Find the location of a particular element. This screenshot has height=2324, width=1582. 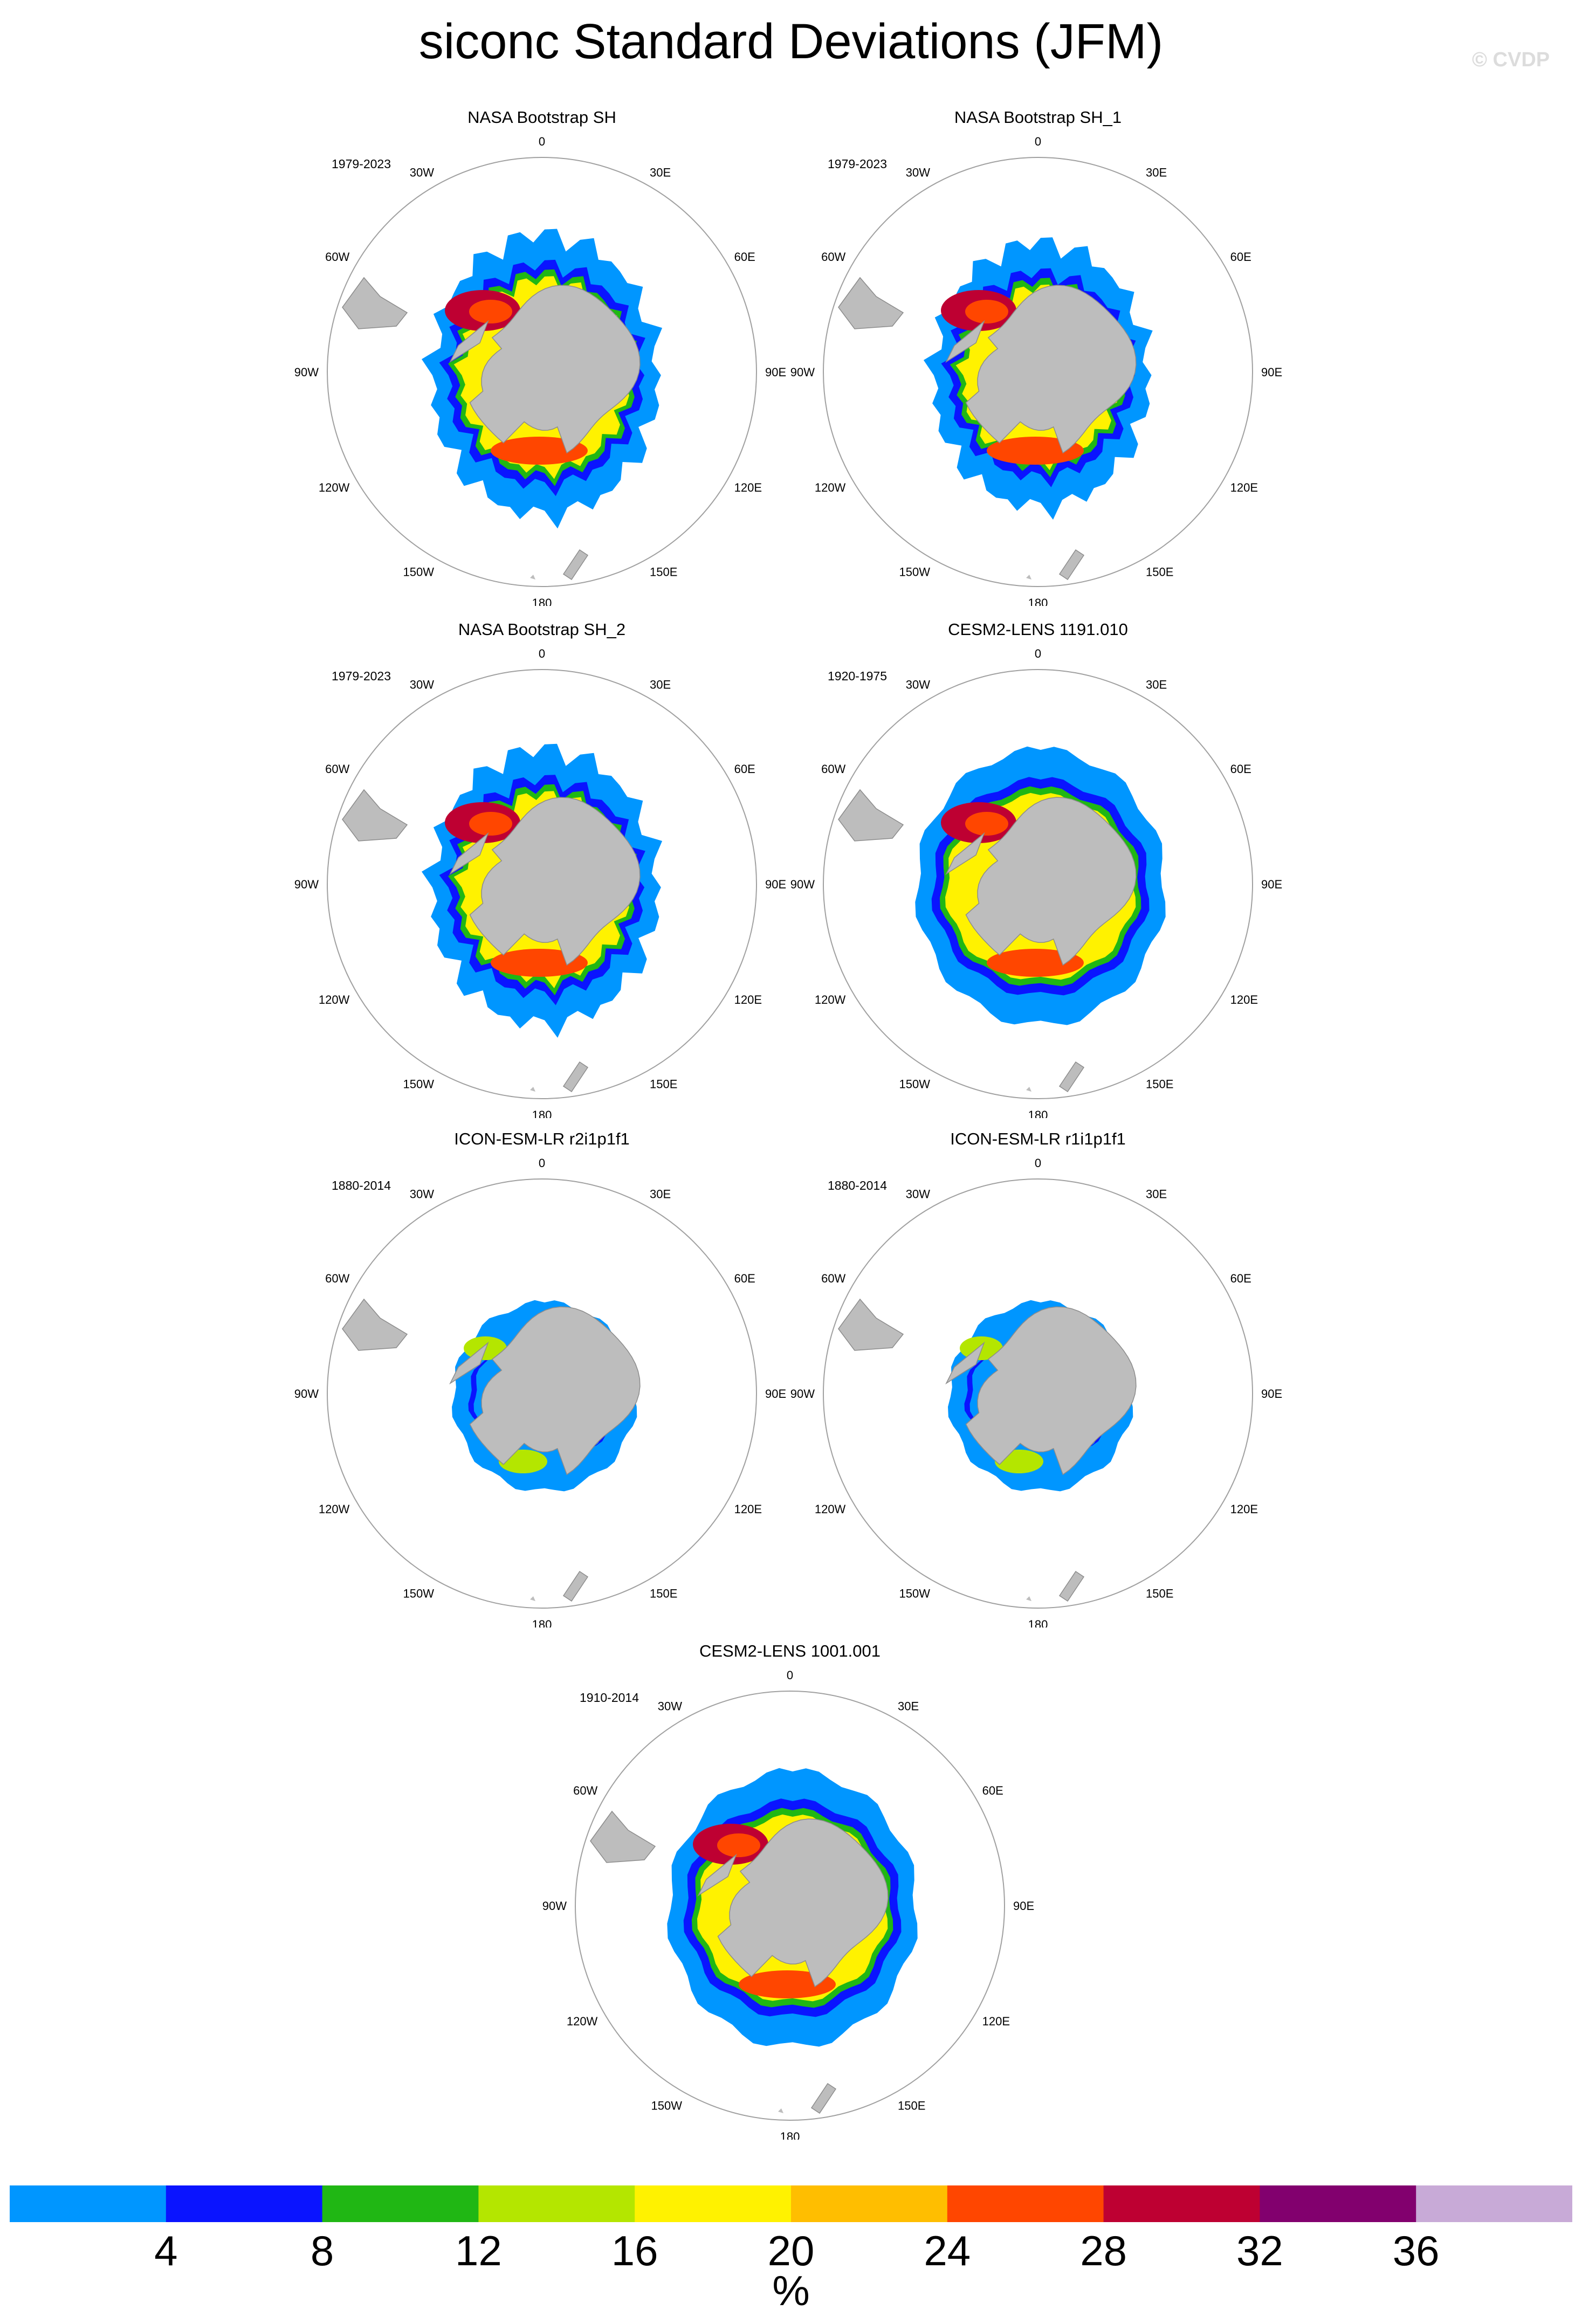

colorbar-tick-label: 4 is located at coordinates (166, 2250).